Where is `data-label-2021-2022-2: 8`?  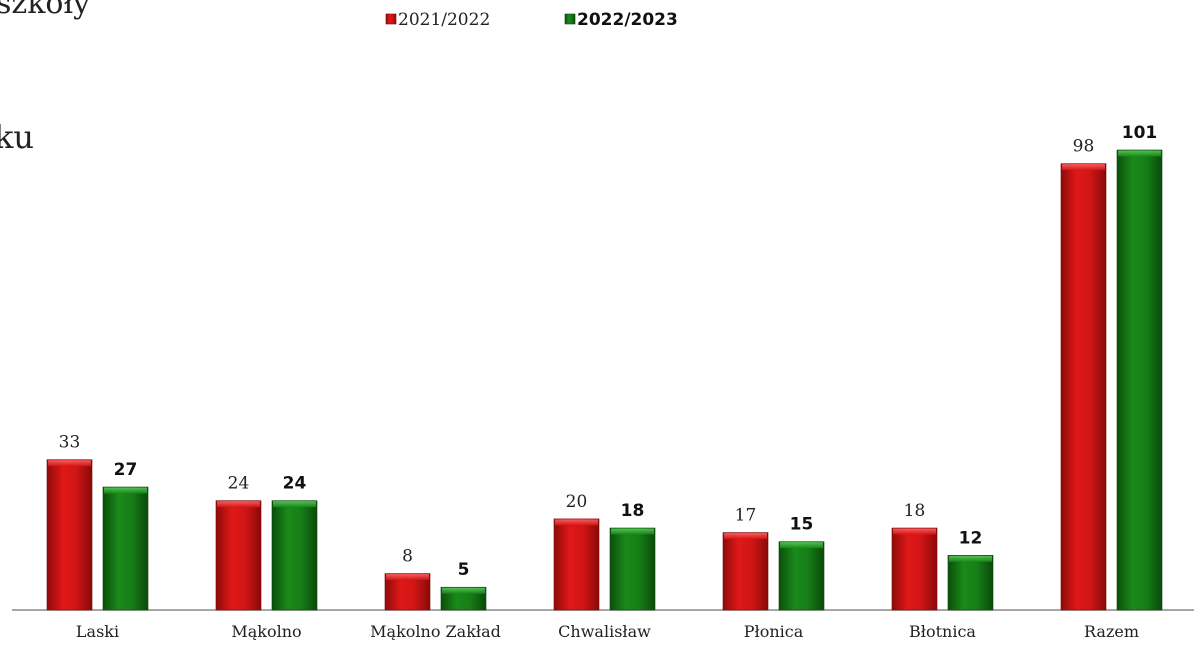
data-label-2021-2022-2: 8 is located at coordinates (407, 557).